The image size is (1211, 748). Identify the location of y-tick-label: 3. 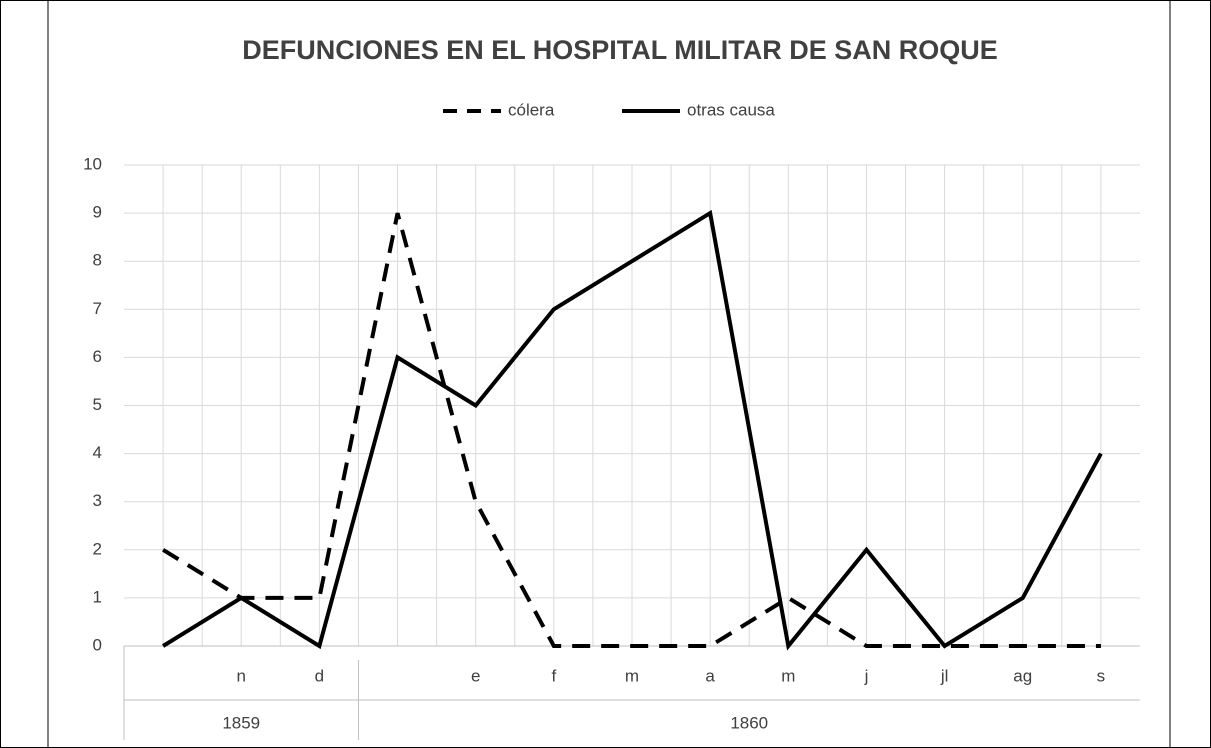
(97, 500).